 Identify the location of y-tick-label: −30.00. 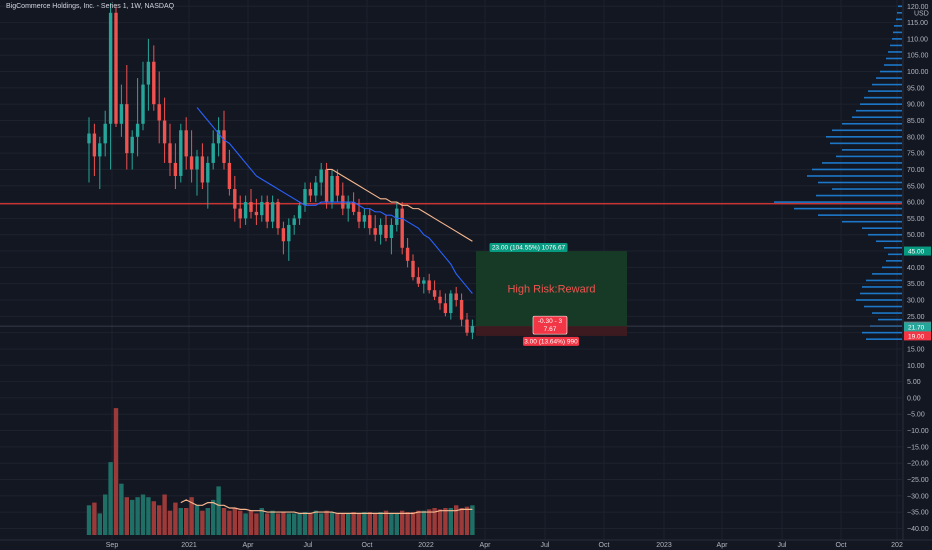
(918, 496).